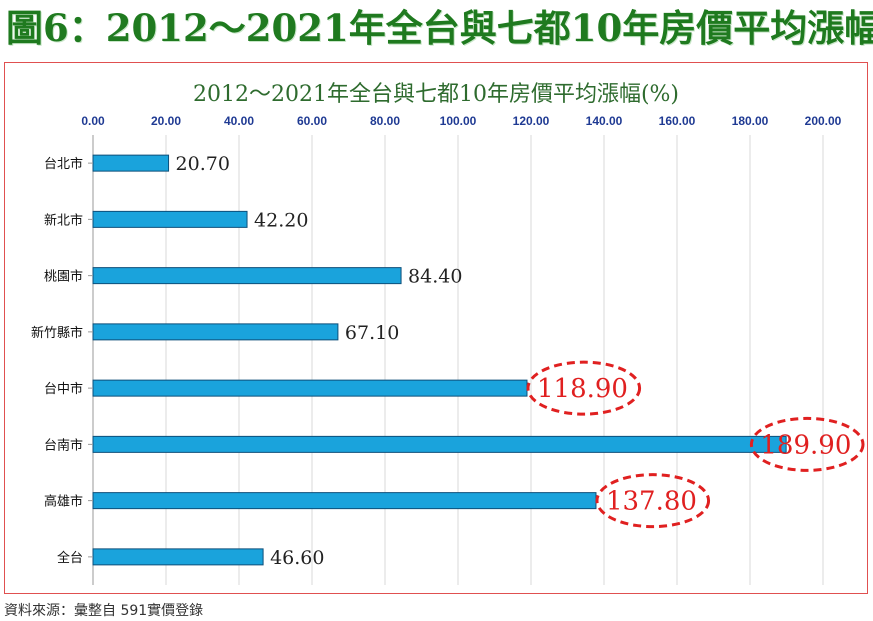 Image resolution: width=873 pixels, height=621 pixels. I want to click on category-label: 全台, so click(70, 558).